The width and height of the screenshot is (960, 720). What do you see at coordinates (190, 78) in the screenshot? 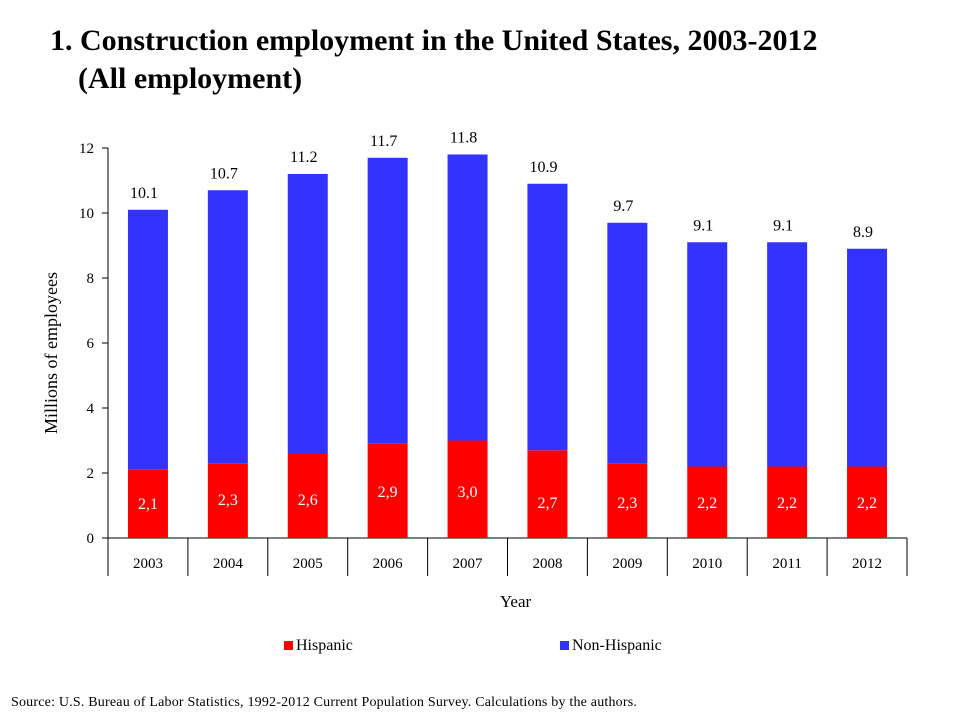
I see `title-line-2: (All employment)` at bounding box center [190, 78].